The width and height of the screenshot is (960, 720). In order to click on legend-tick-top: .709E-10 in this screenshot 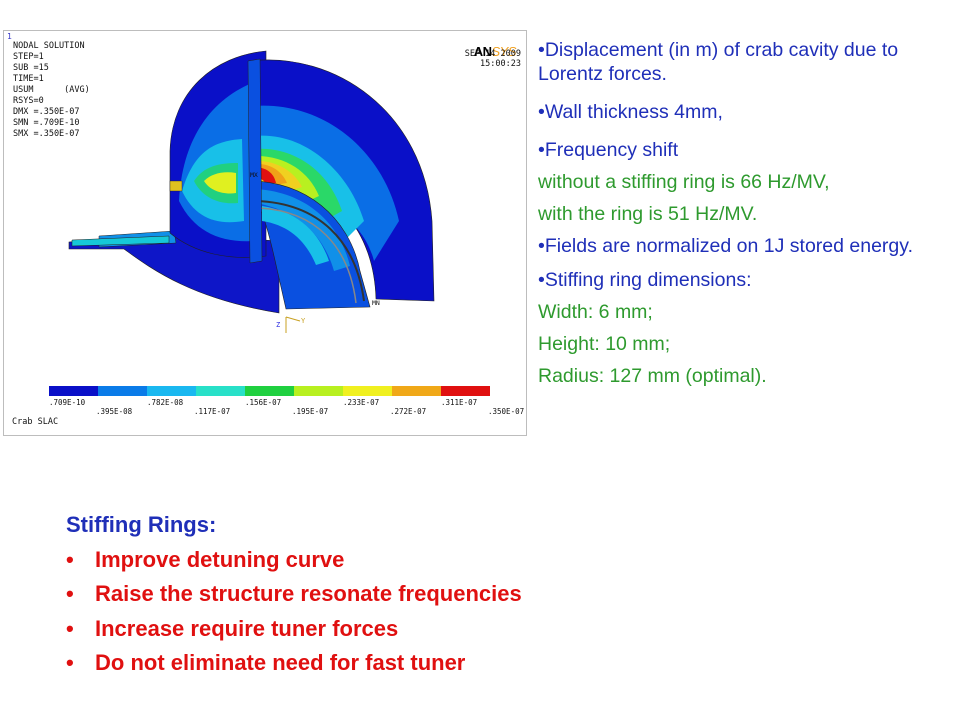, I will do `click(67, 402)`.